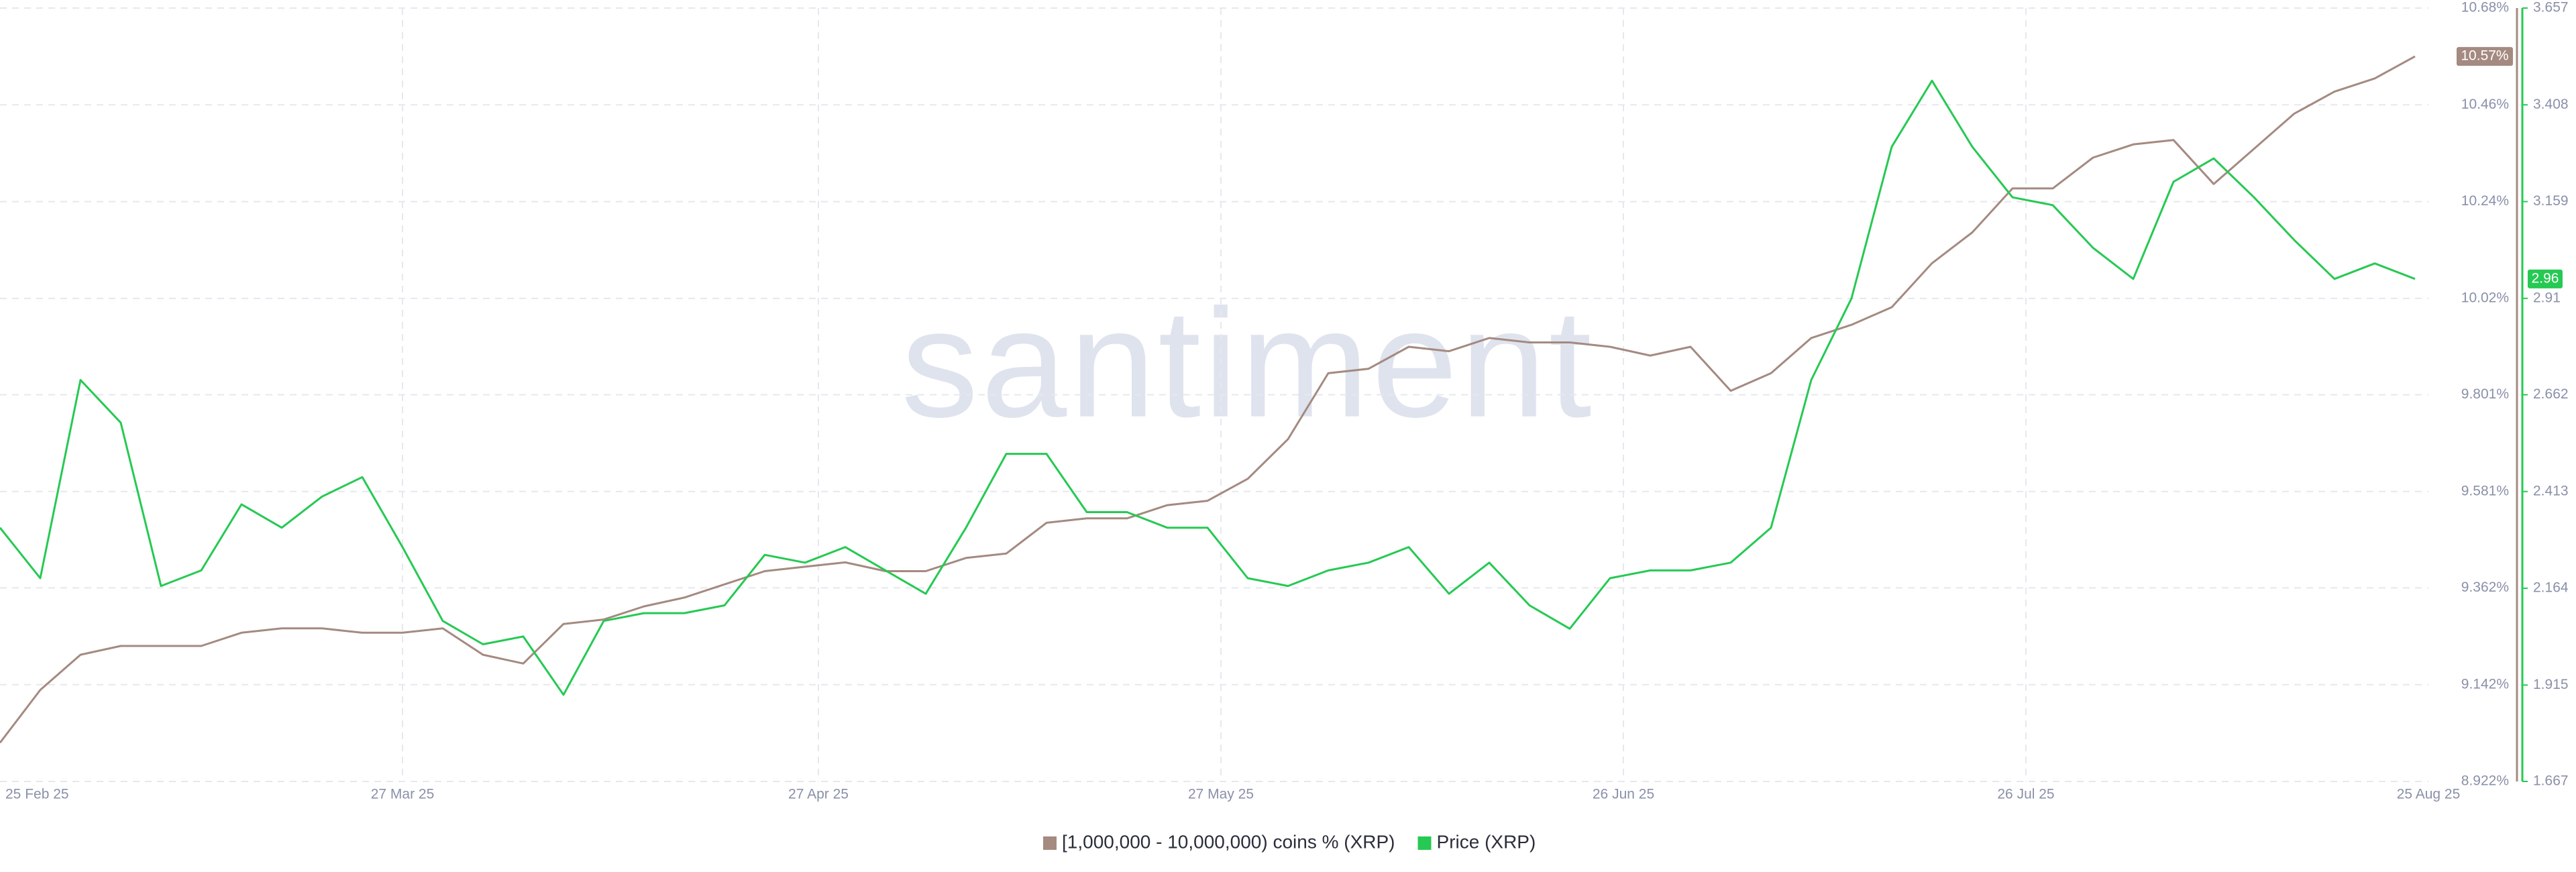  What do you see at coordinates (2485, 684) in the screenshot?
I see `y-tick-label: 9.142%` at bounding box center [2485, 684].